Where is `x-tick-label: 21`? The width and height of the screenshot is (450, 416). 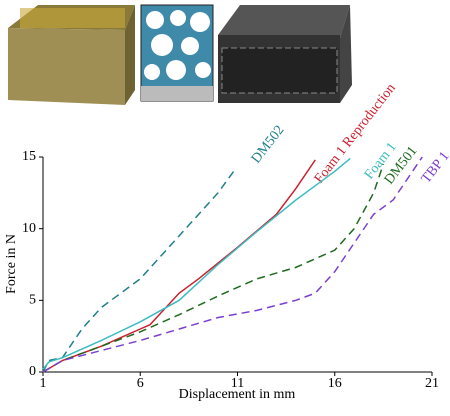 x-tick-label: 21 is located at coordinates (432, 383).